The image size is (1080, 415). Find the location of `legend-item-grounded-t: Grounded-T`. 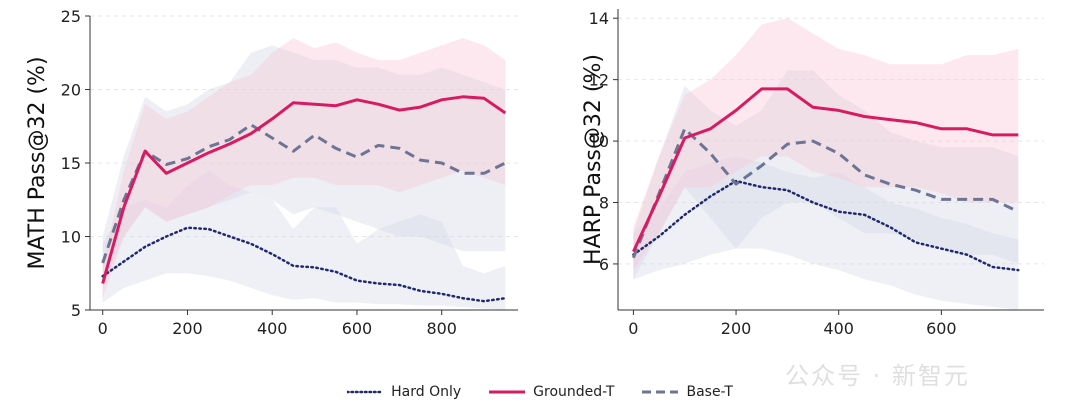

legend-item-grounded-t: Grounded-T is located at coordinates (551, 392).